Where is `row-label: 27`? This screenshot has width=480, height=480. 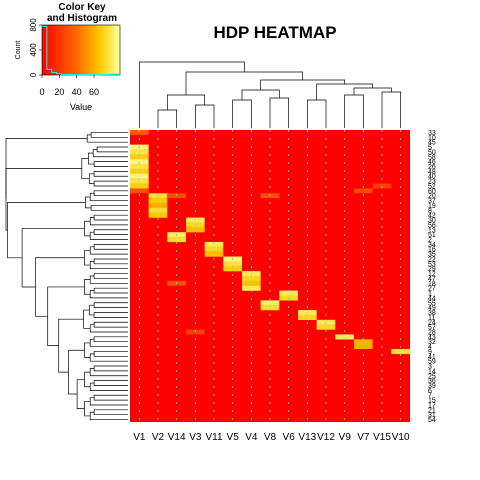 row-label: 27 is located at coordinates (432, 289).